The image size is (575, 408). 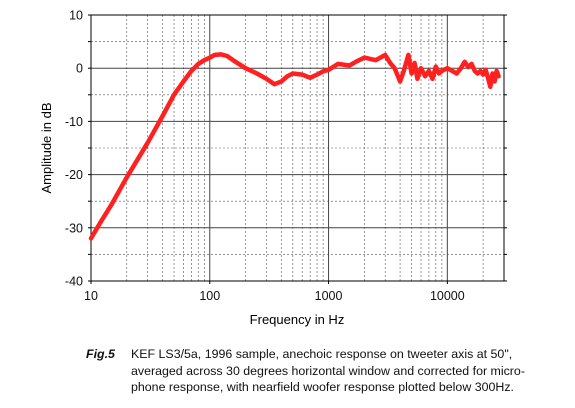 What do you see at coordinates (46, 147) in the screenshot?
I see `y-axis-title: Amplitude in dB` at bounding box center [46, 147].